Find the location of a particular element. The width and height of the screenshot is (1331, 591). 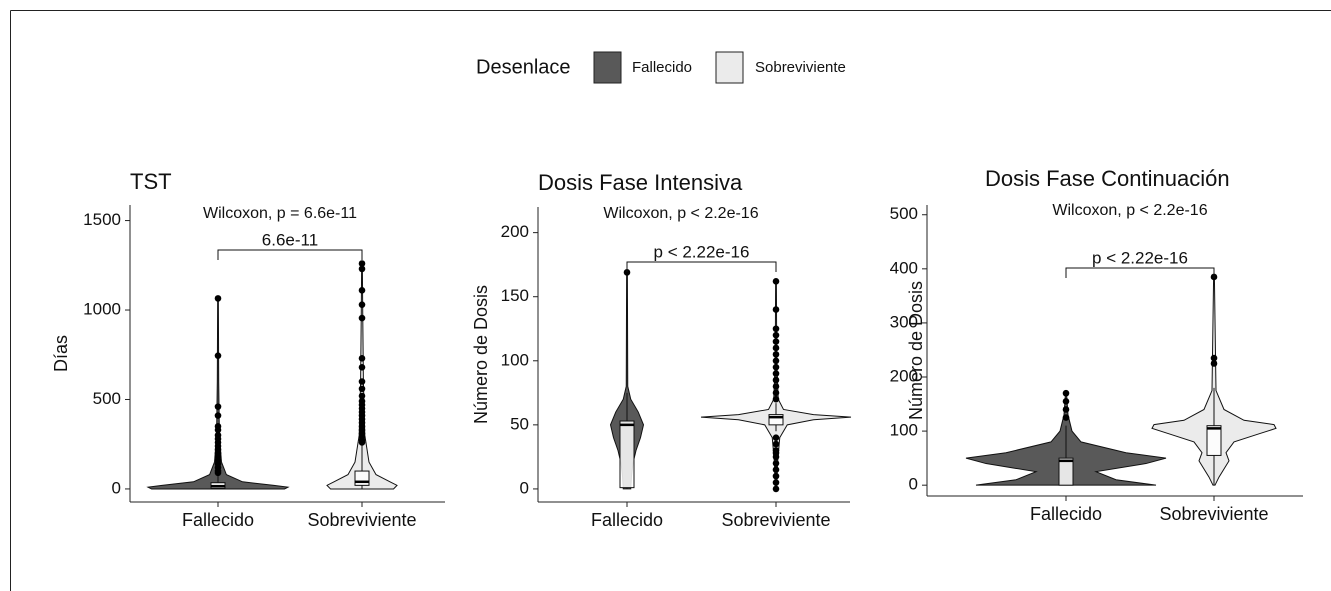

y-tick-label: 1500 is located at coordinates (102, 219).